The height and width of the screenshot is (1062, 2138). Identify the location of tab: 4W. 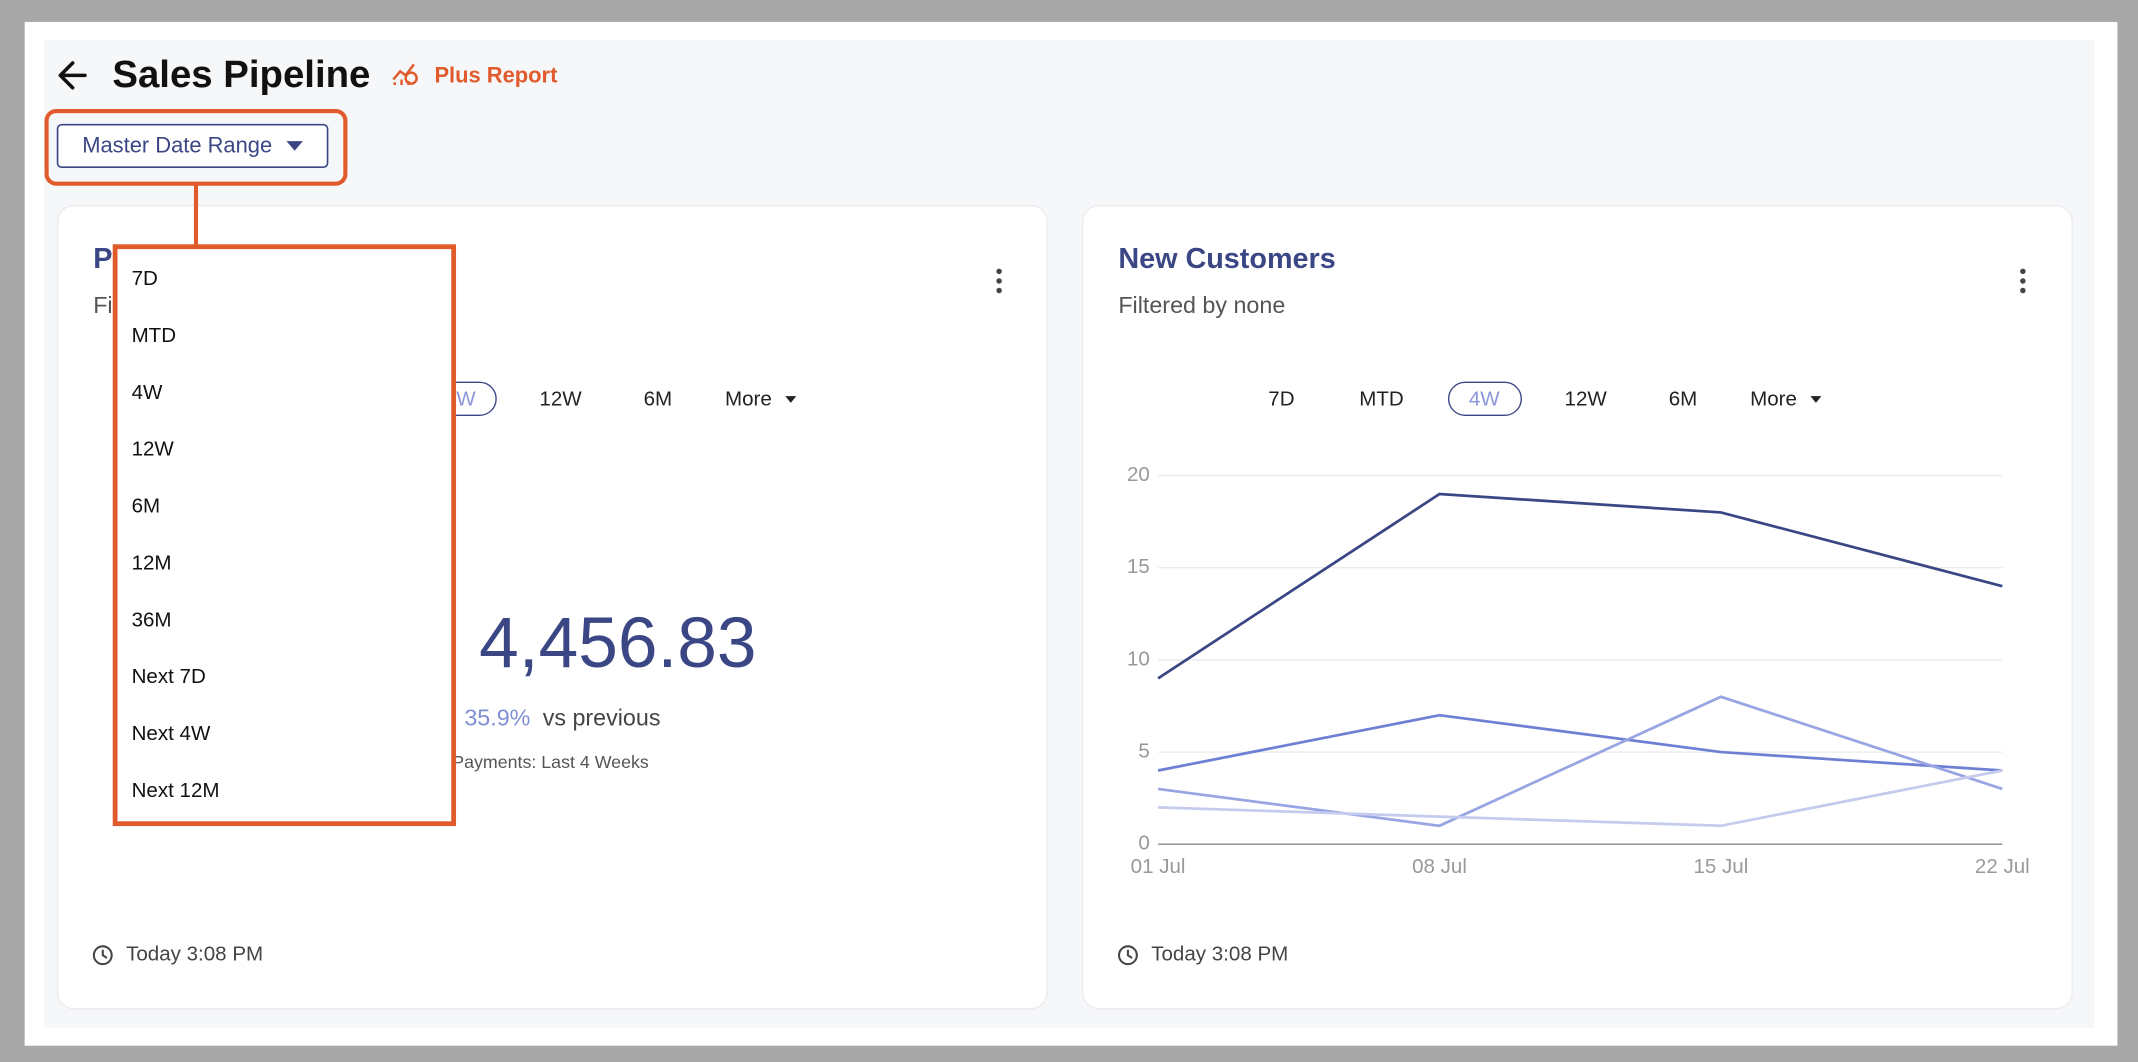
(1484, 399).